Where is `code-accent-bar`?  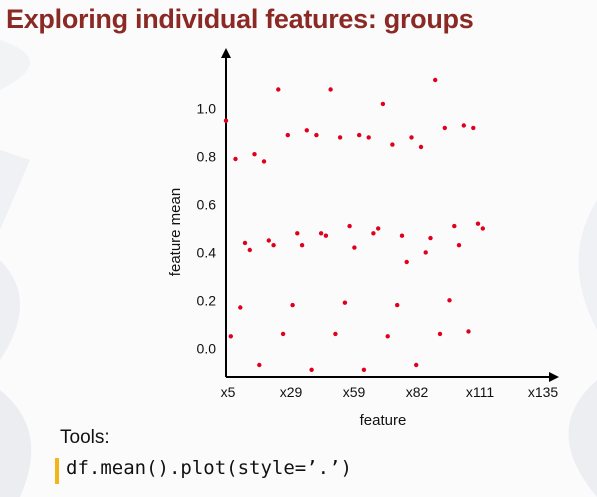
code-accent-bar is located at coordinates (57, 471).